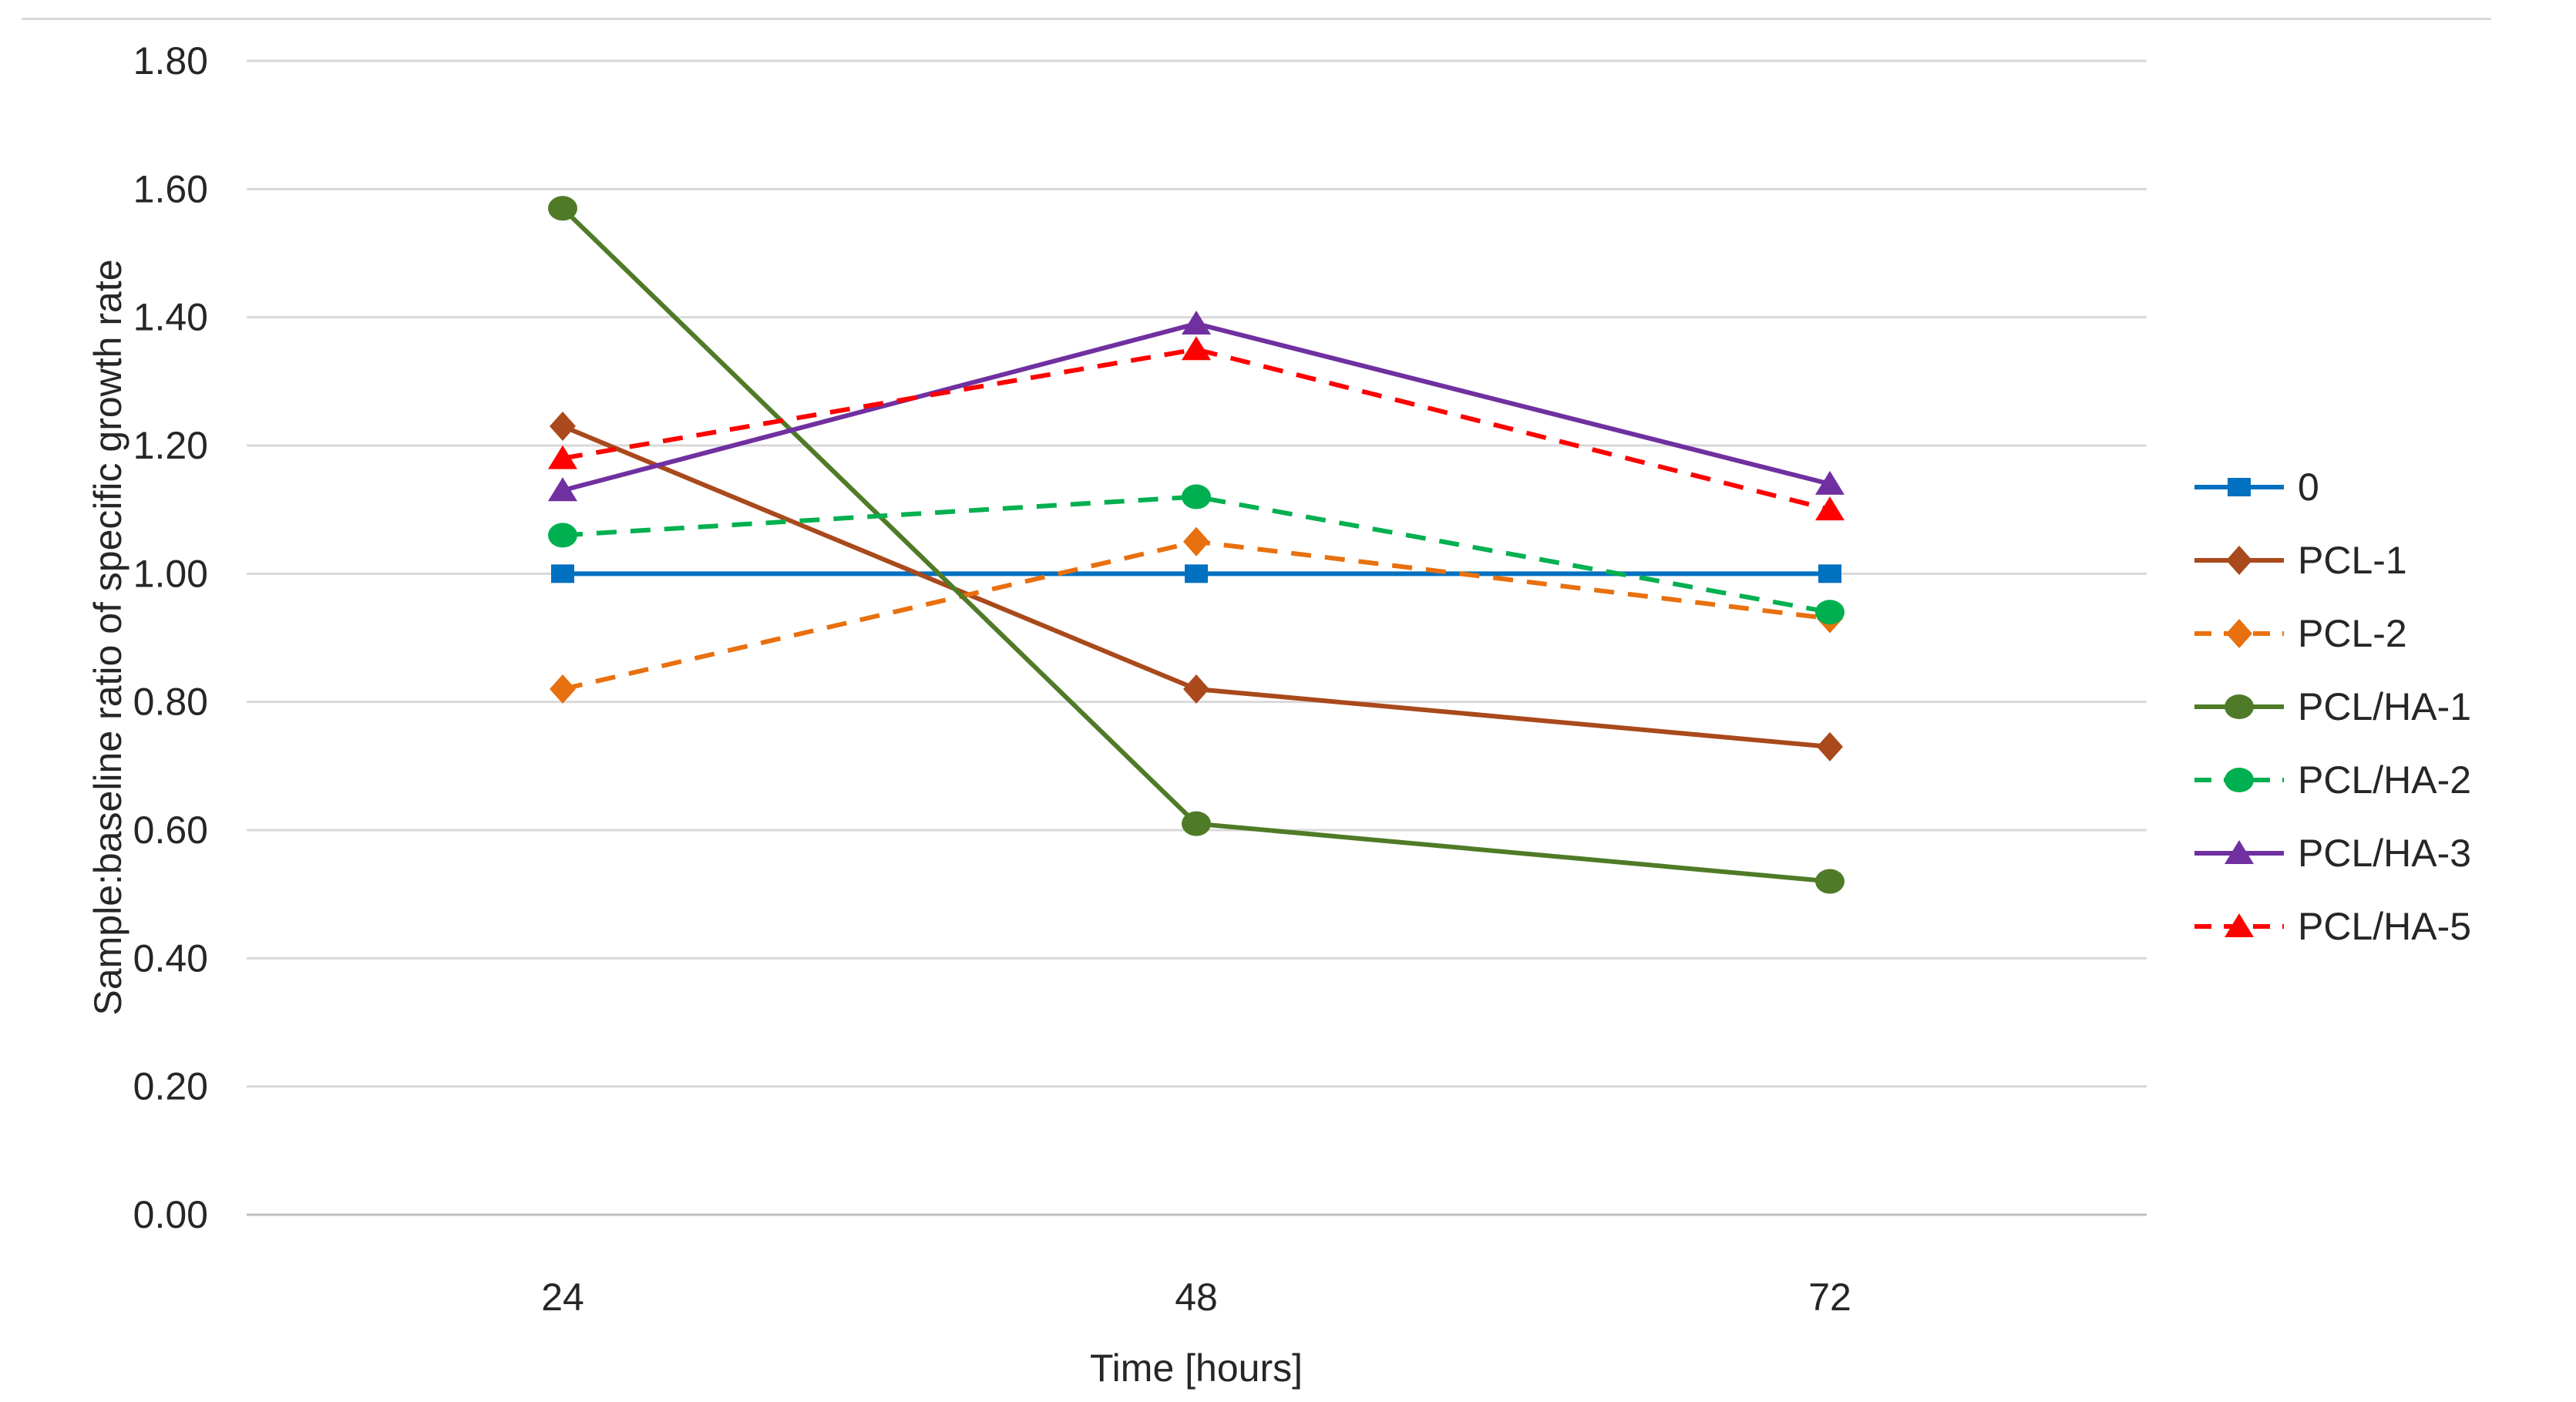 This screenshot has width=2576, height=1402. What do you see at coordinates (1196, 1368) in the screenshot?
I see `x-axis-title: Time [hours]` at bounding box center [1196, 1368].